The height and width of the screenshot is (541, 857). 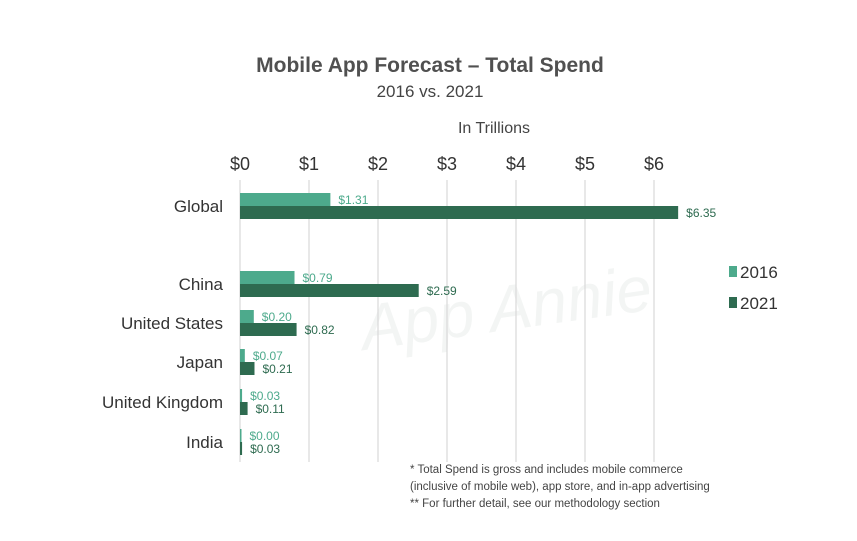 I want to click on data-label-2016: $0.07, so click(x=268, y=356).